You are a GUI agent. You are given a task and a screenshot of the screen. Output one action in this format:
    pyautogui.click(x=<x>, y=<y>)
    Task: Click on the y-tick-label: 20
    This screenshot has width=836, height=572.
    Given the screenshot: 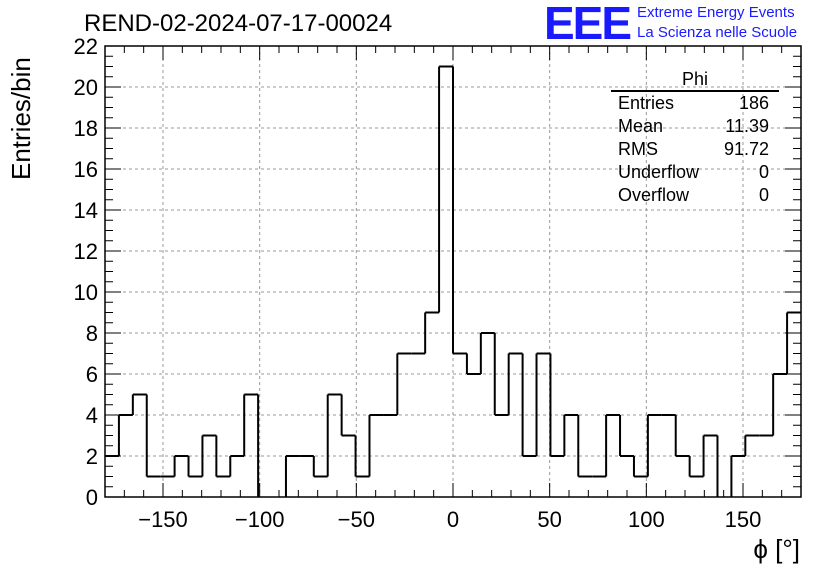 What is the action you would take?
    pyautogui.click(x=86, y=87)
    